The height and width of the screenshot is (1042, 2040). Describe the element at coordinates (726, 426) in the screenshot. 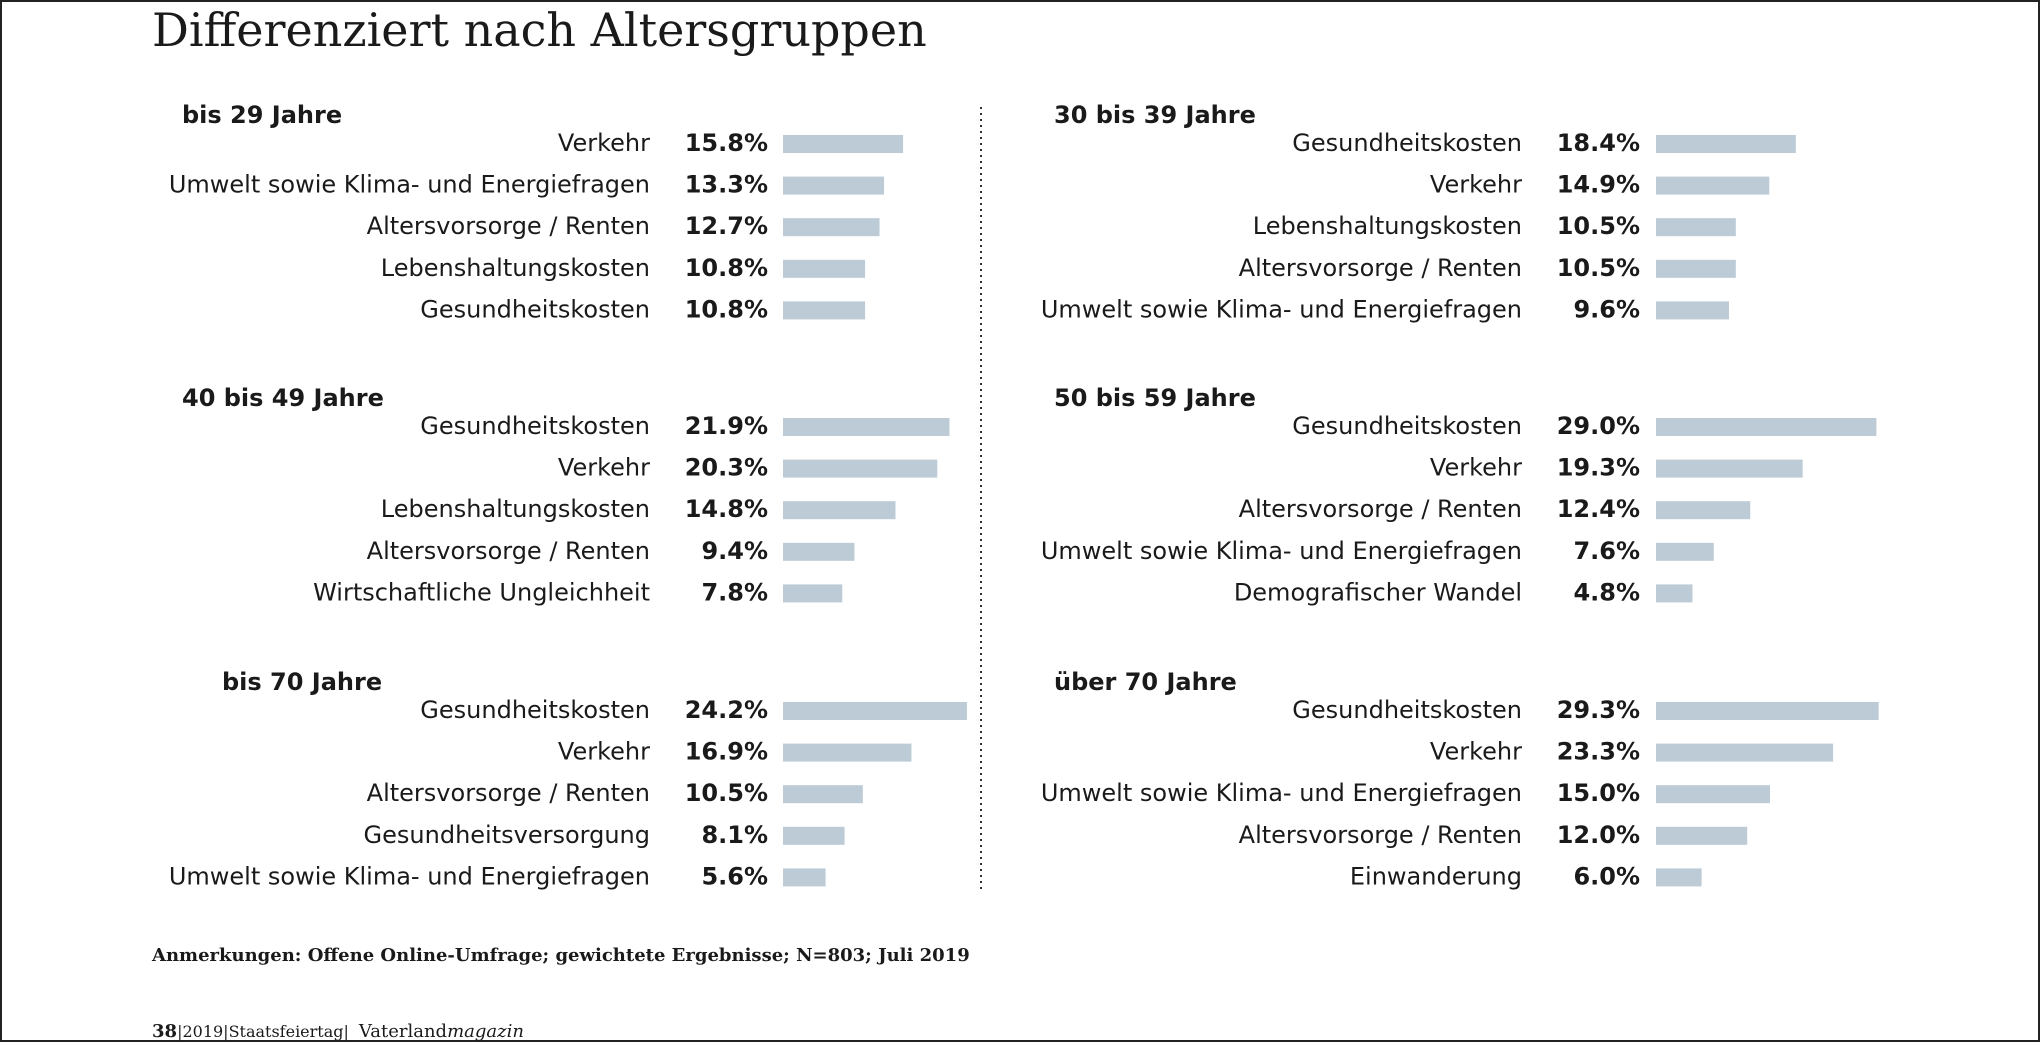

I see `value-label: 21.9%` at that location.